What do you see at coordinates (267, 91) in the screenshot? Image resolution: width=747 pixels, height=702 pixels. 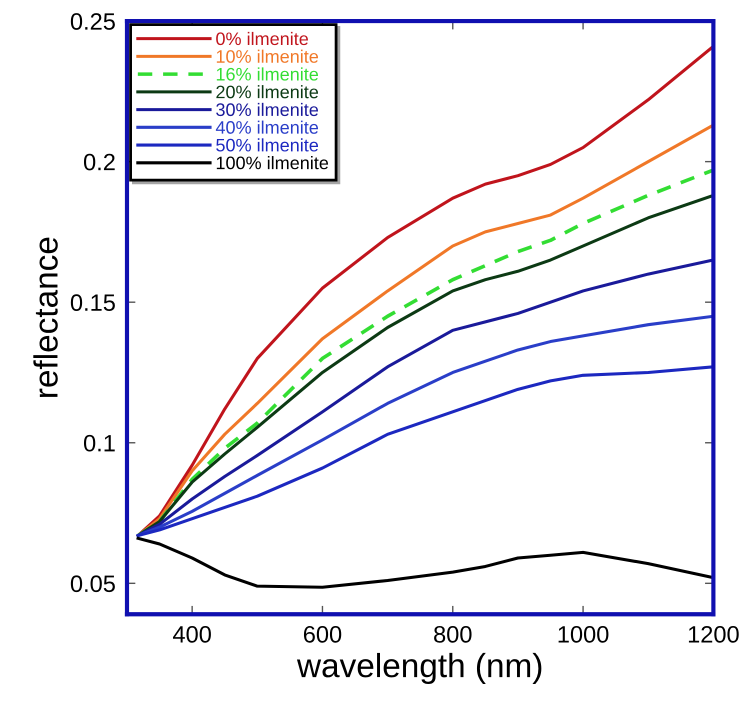 I see `legend-label: 20% ilmenite` at bounding box center [267, 91].